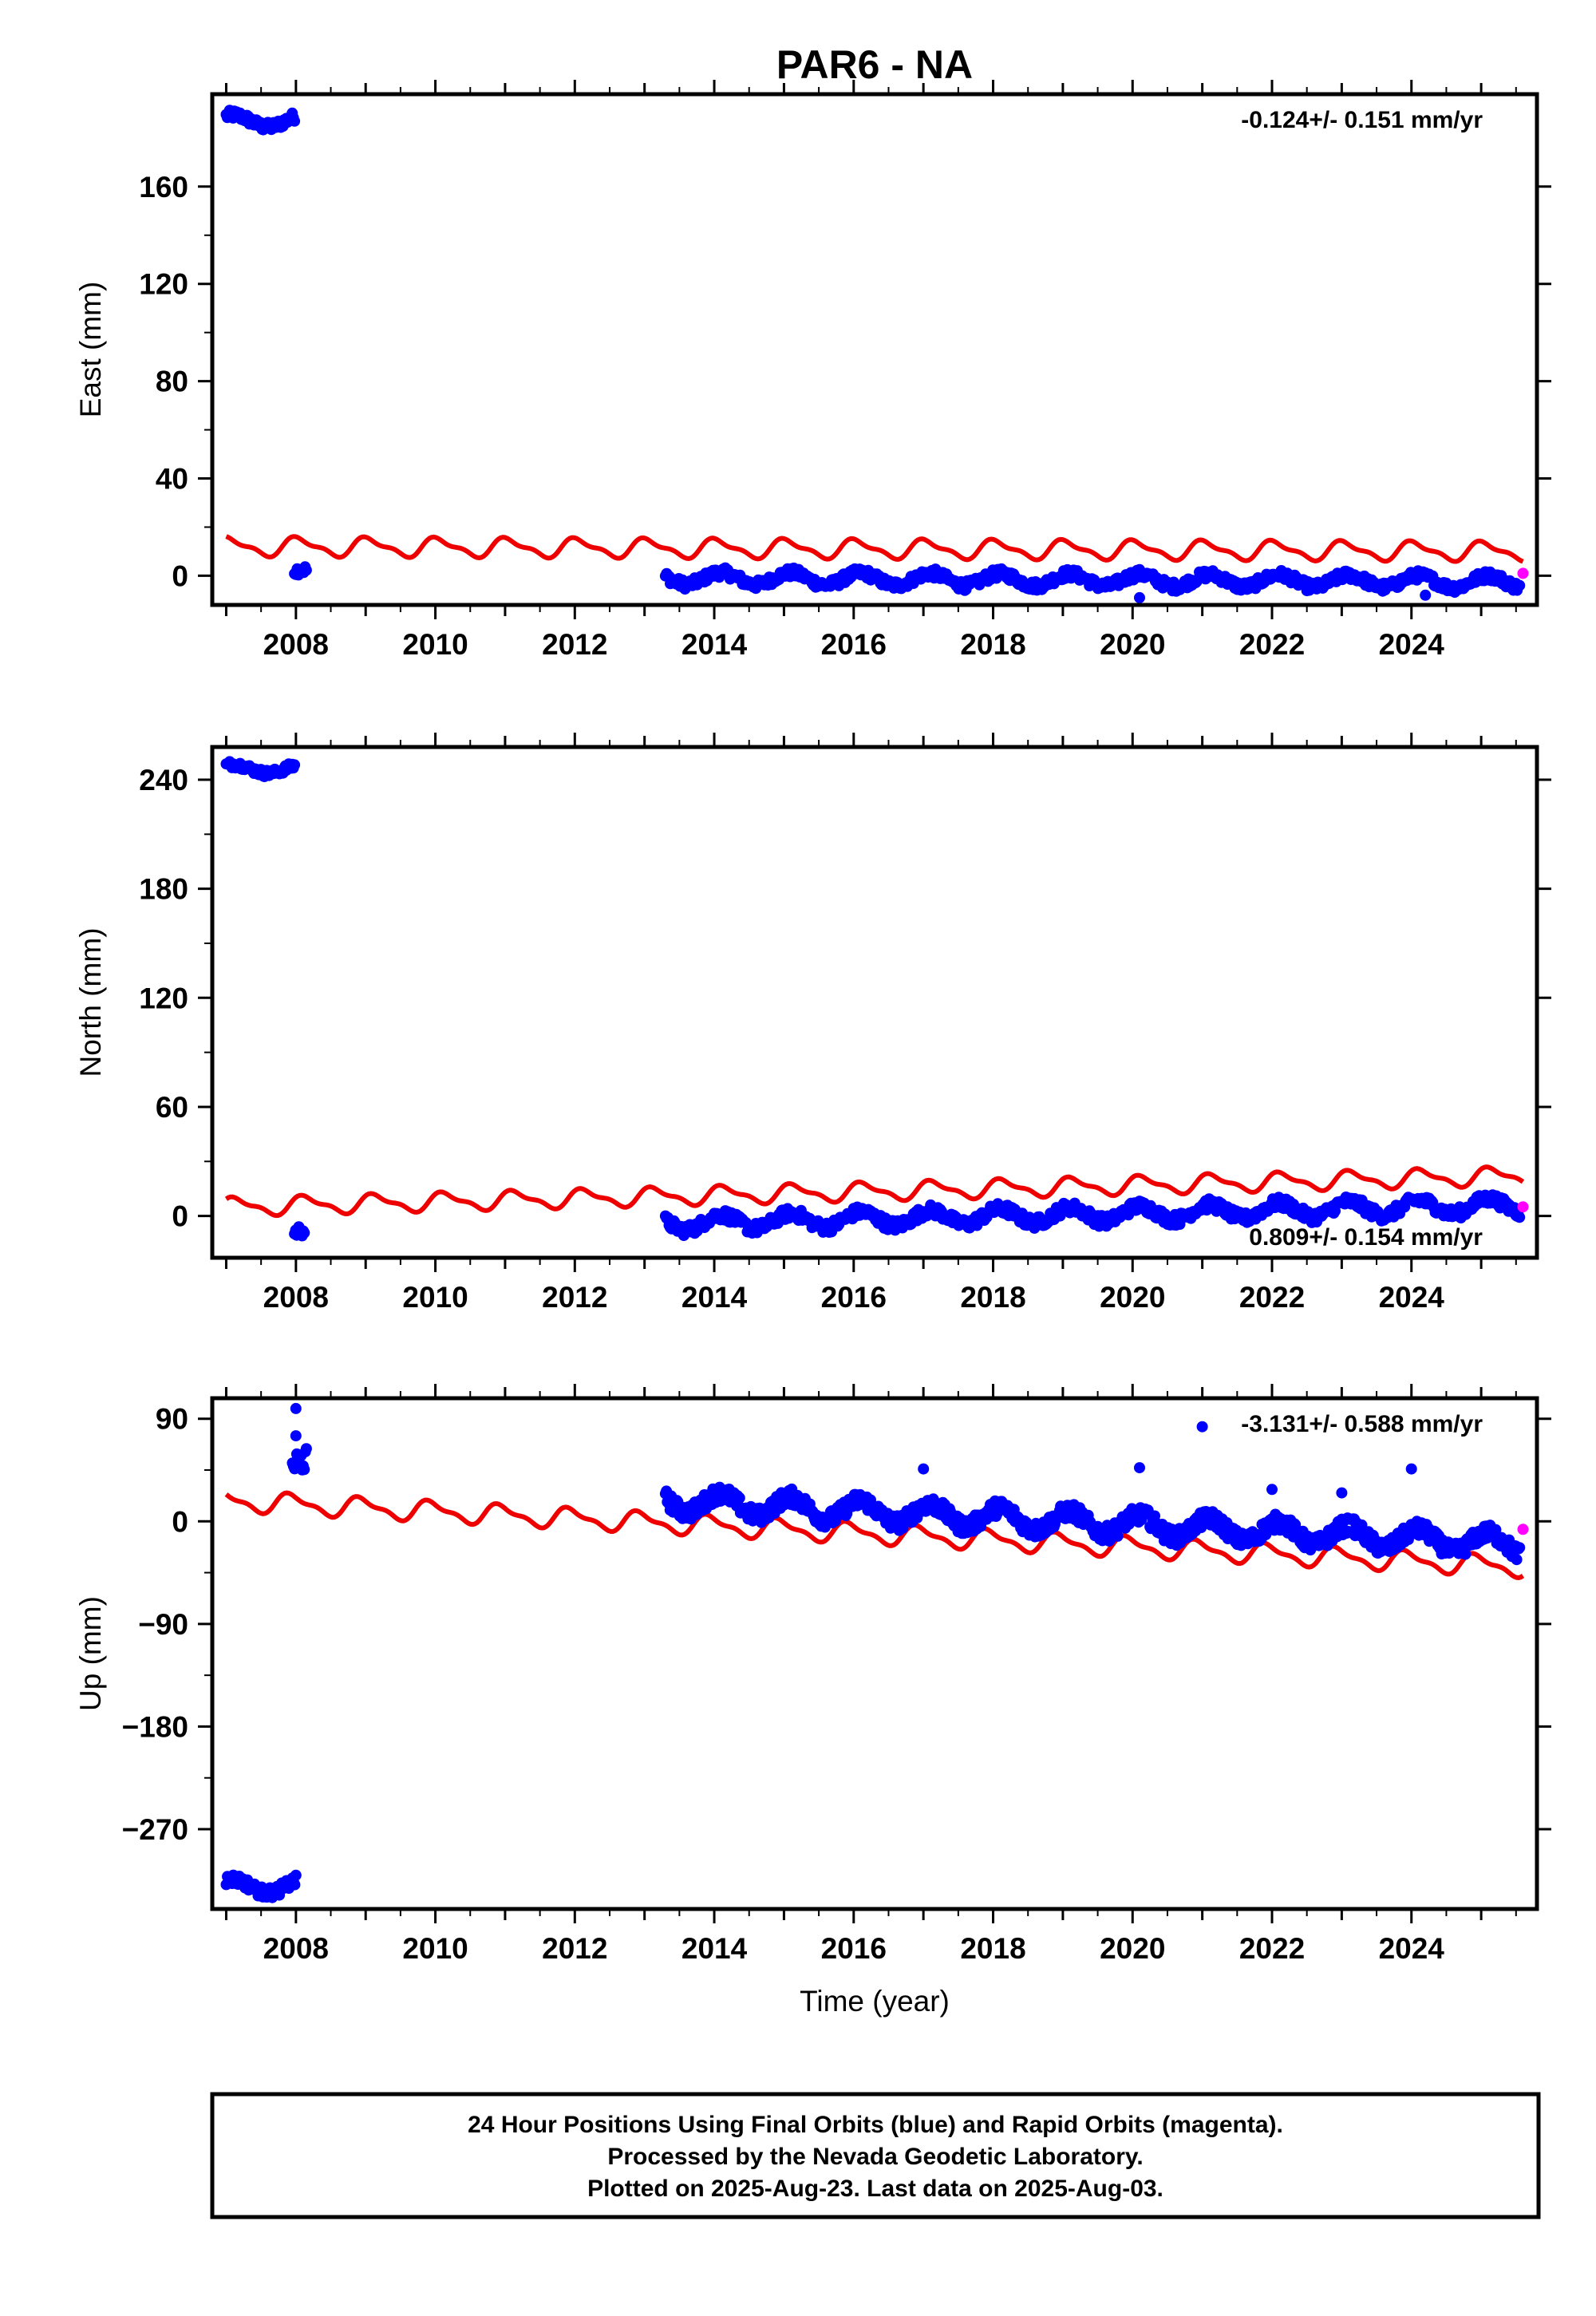 This screenshot has height=2316, width=1596. Describe the element at coordinates (163, 1624) in the screenshot. I see `y-tick-label: −90` at that location.